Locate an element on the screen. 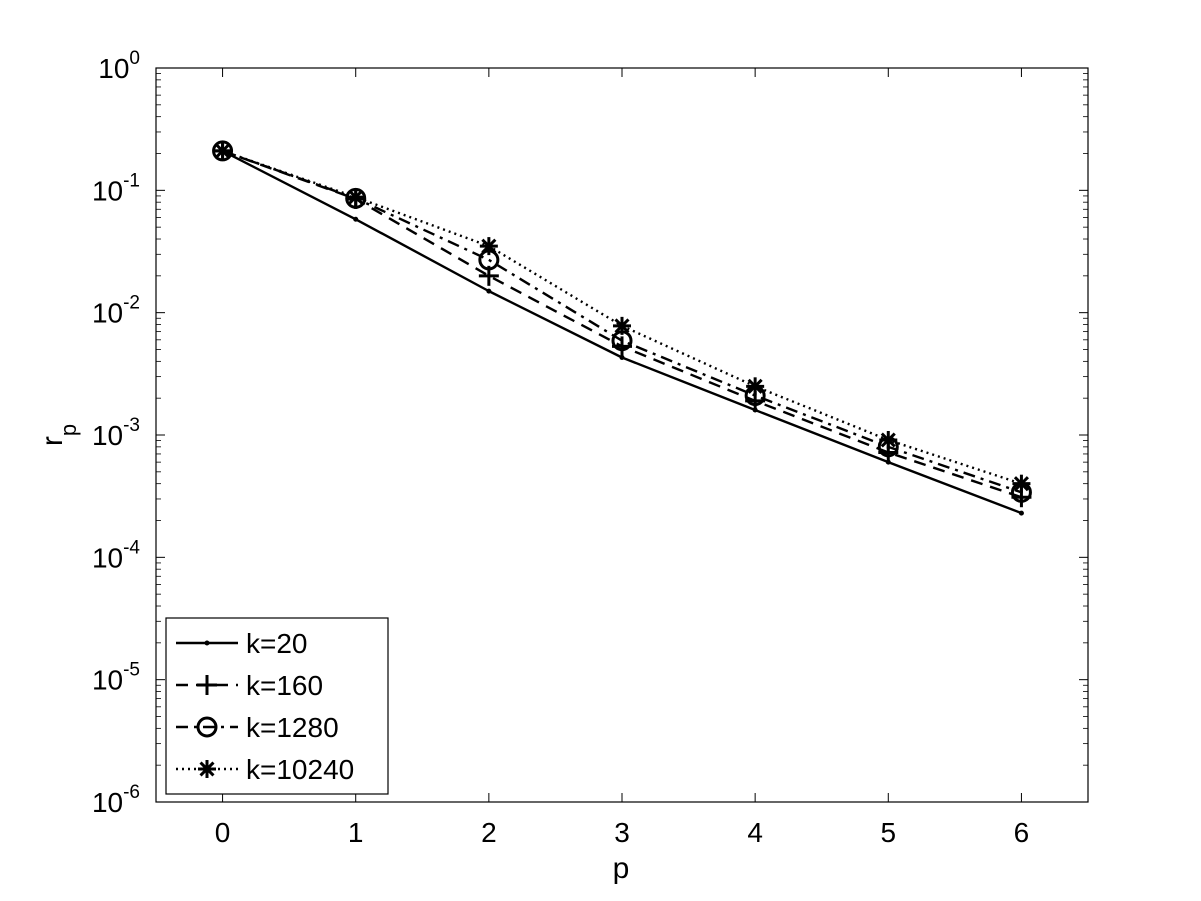 The width and height of the screenshot is (1201, 901). legend-label: k=160 is located at coordinates (284, 685).